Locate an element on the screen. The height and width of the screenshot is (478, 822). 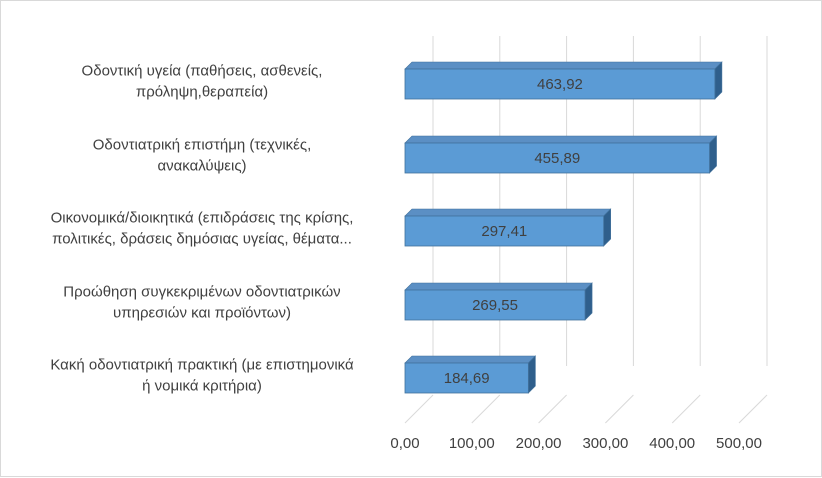
x-tick-label: 0,00 is located at coordinates (404, 443).